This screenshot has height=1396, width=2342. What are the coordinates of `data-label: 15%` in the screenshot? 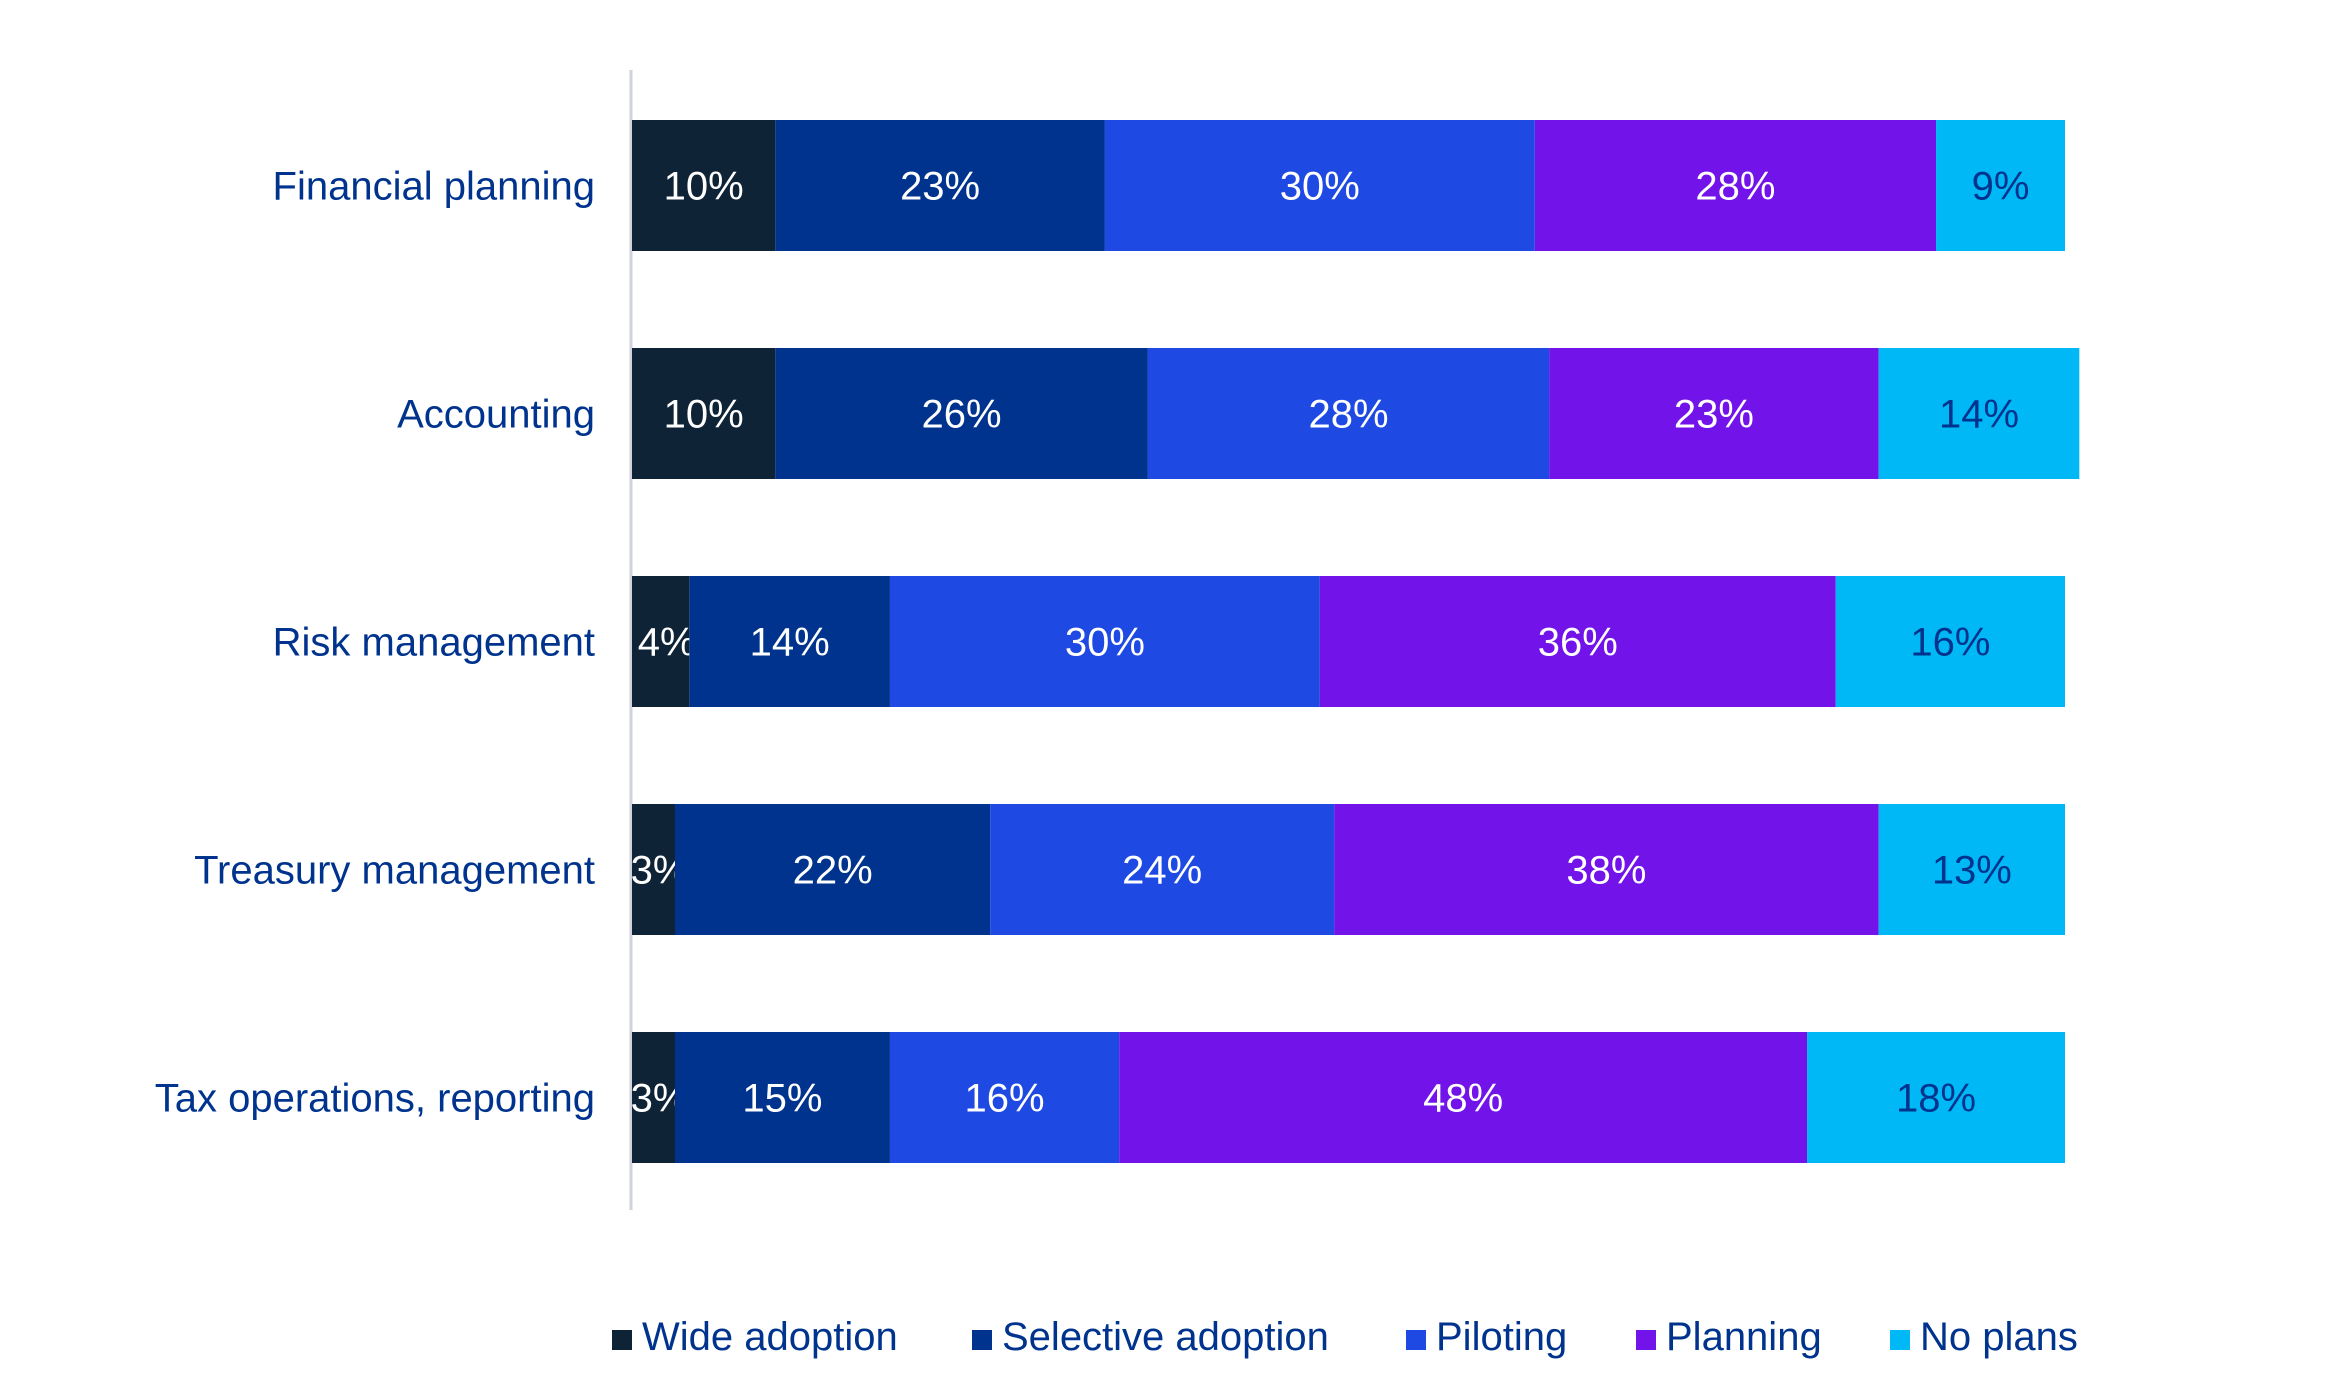 It's located at (782, 1099).